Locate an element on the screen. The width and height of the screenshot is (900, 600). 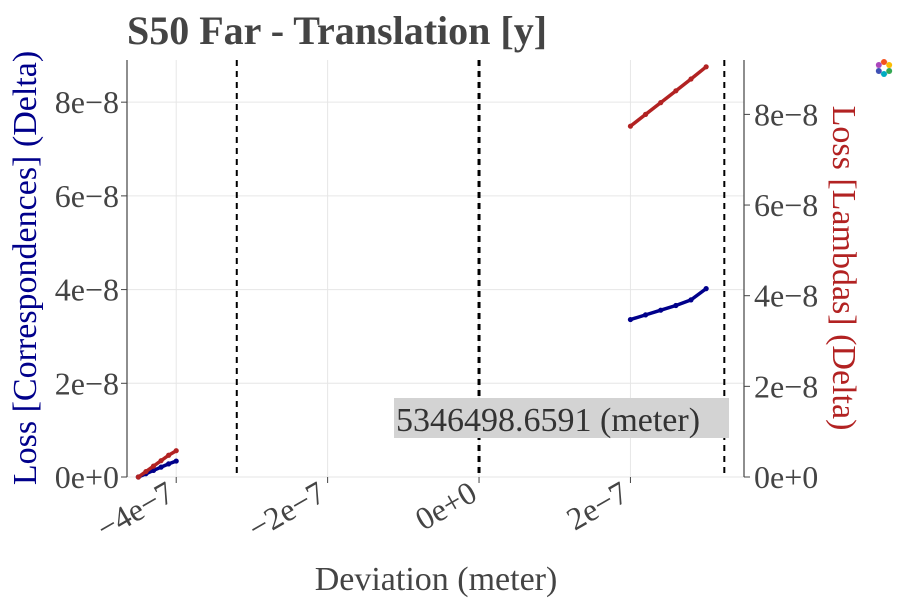
y-left-tick-label: 8e−8 is located at coordinates (87, 102).